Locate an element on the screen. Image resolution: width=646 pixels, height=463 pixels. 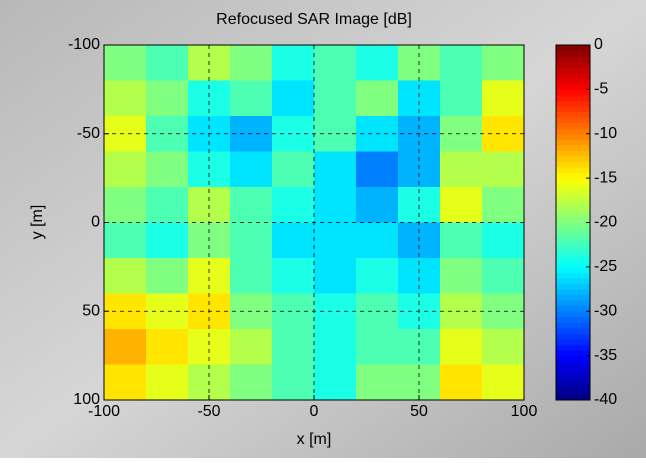
colorbar-tick-label: -25 is located at coordinates (605, 266).